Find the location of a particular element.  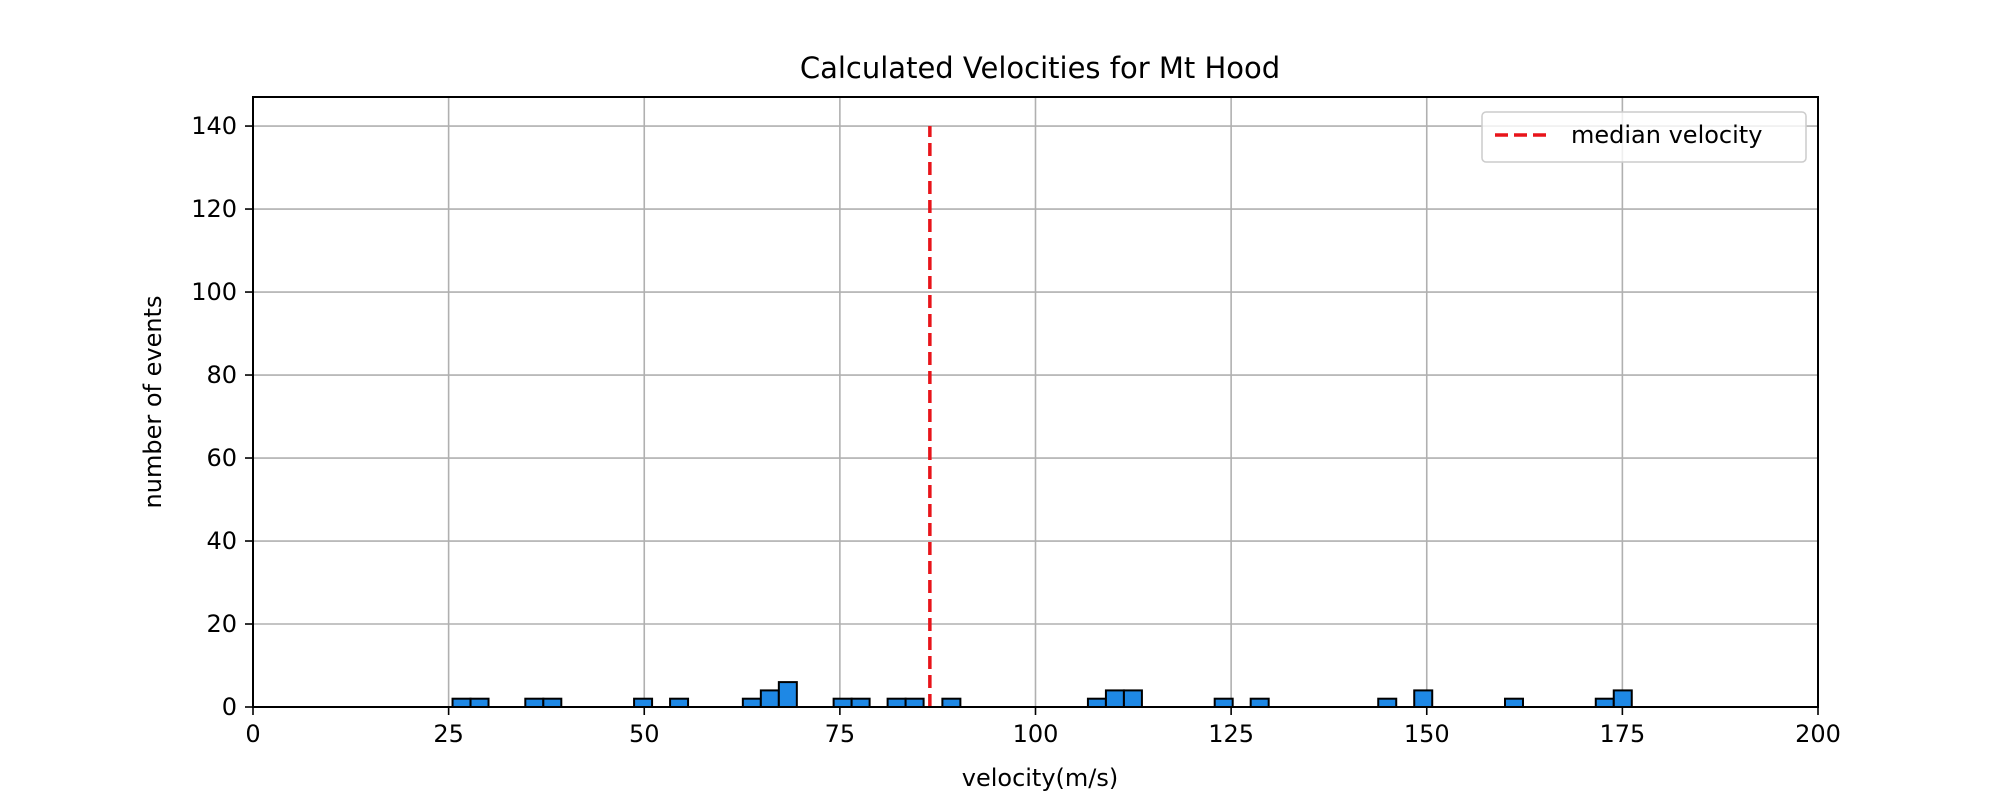

x-tick-label: 75 is located at coordinates (840, 734).